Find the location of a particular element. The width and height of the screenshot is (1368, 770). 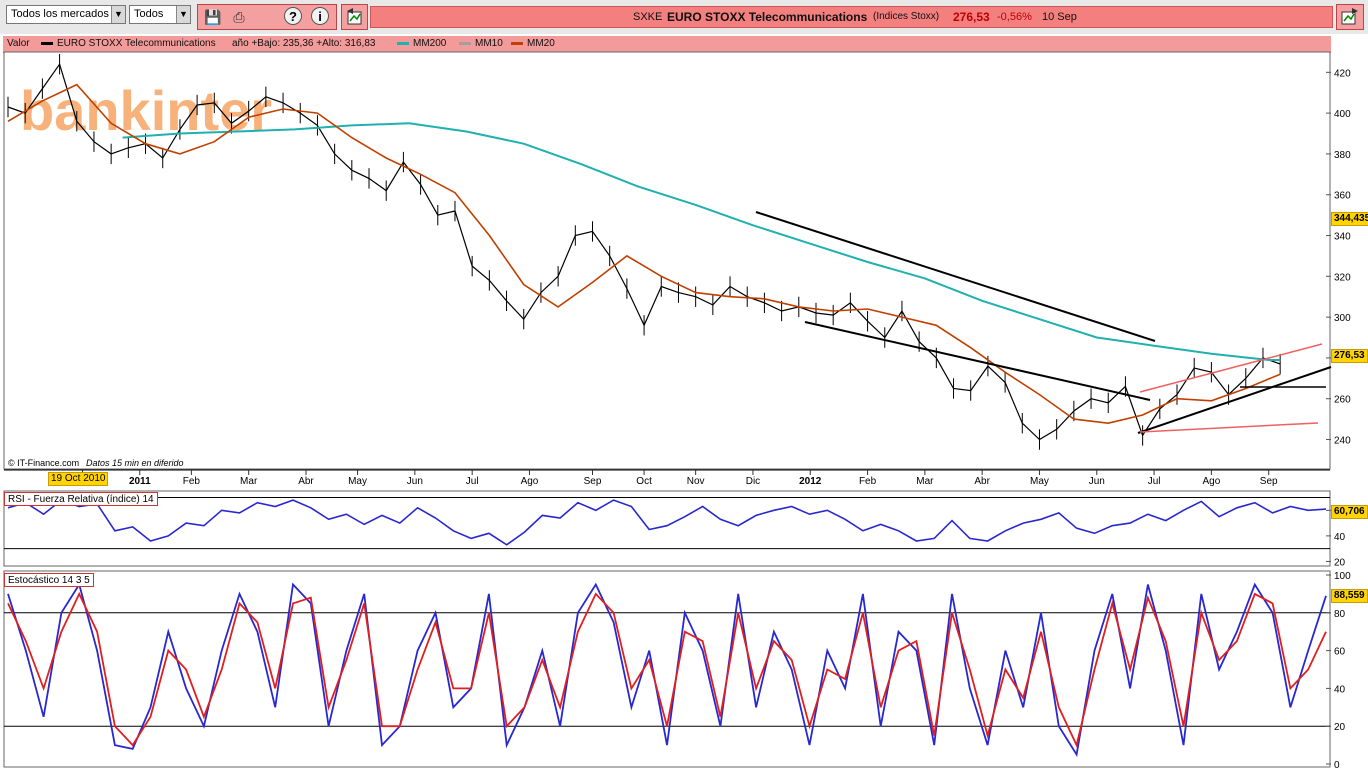

y-tick-label: 340 is located at coordinates (1342, 237).